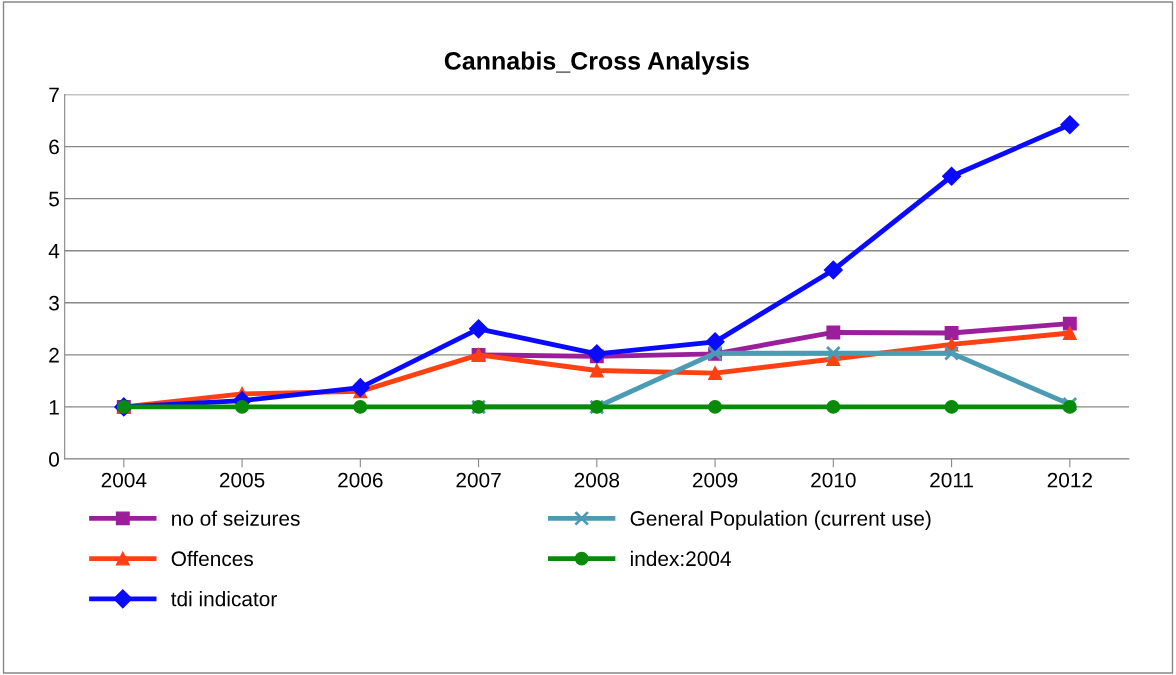 The width and height of the screenshot is (1176, 675). What do you see at coordinates (54, 95) in the screenshot?
I see `y-tick-label: 7` at bounding box center [54, 95].